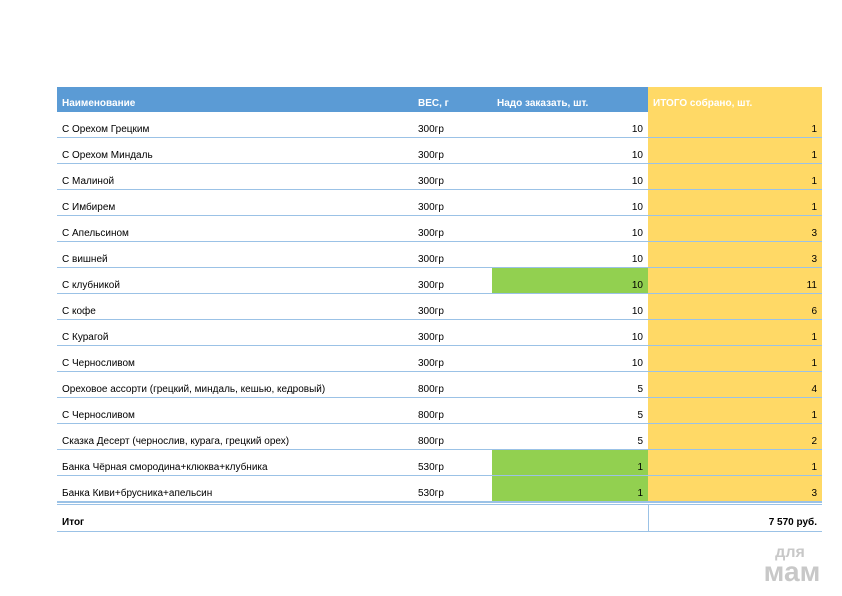  What do you see at coordinates (79, 311) in the screenshot?
I see `table-cell: С кофе` at bounding box center [79, 311].